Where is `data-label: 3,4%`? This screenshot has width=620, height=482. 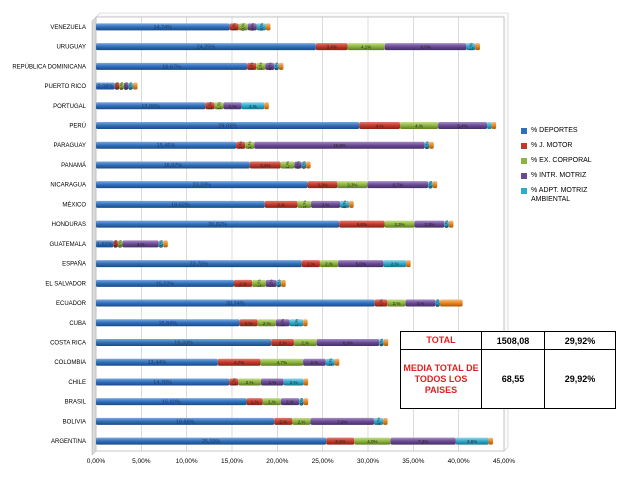
data-label: 3,4% is located at coordinates (332, 47).